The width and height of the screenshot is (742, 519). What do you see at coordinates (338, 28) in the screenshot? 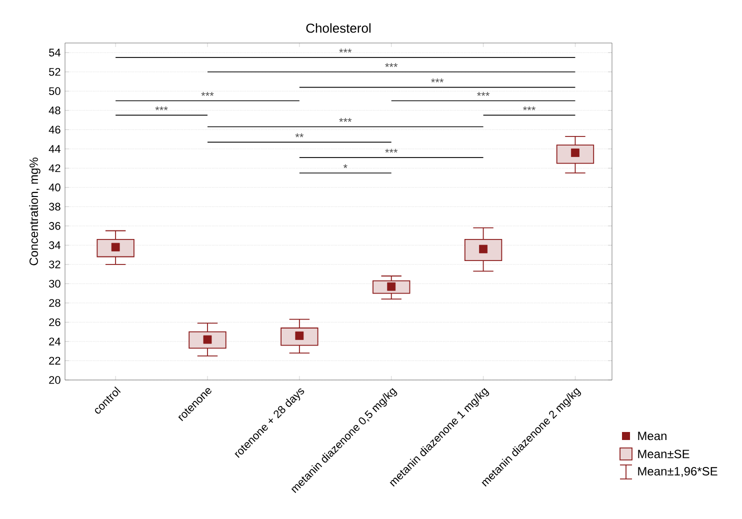
I see `chart-title: Cholesterol` at bounding box center [338, 28].